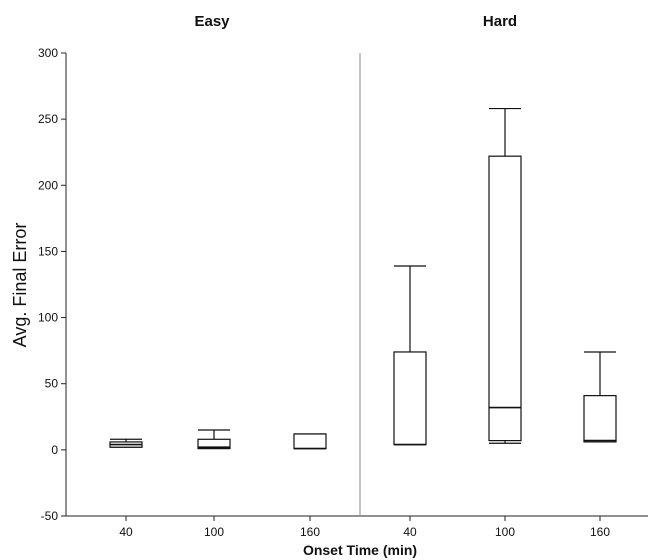  I want to click on y-axis: -50 0 50 100 150 200 250 300, so click(52, 284).